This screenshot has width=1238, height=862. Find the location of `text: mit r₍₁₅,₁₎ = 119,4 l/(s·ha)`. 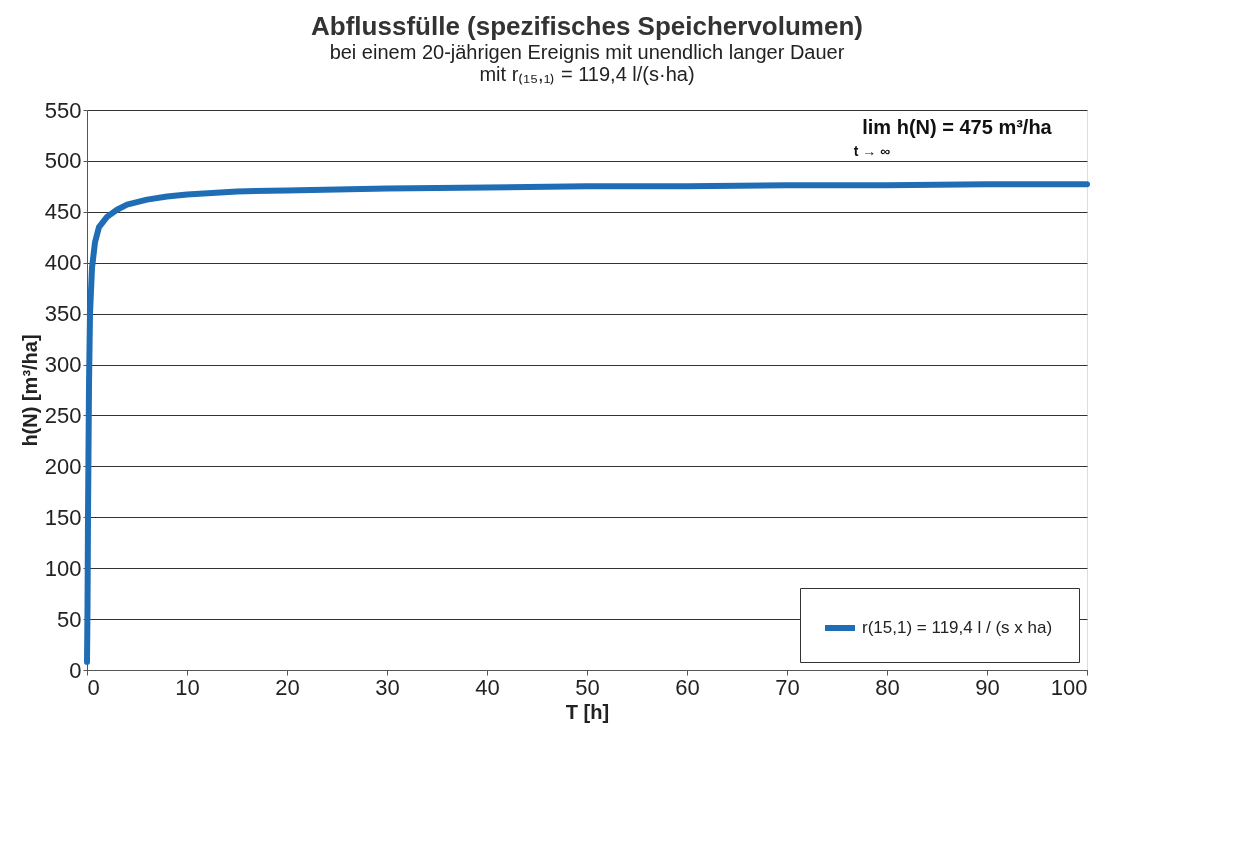

text: mit r₍₁₅,₁₎ = 119,4 l/(s·ha) is located at coordinates (587, 74).